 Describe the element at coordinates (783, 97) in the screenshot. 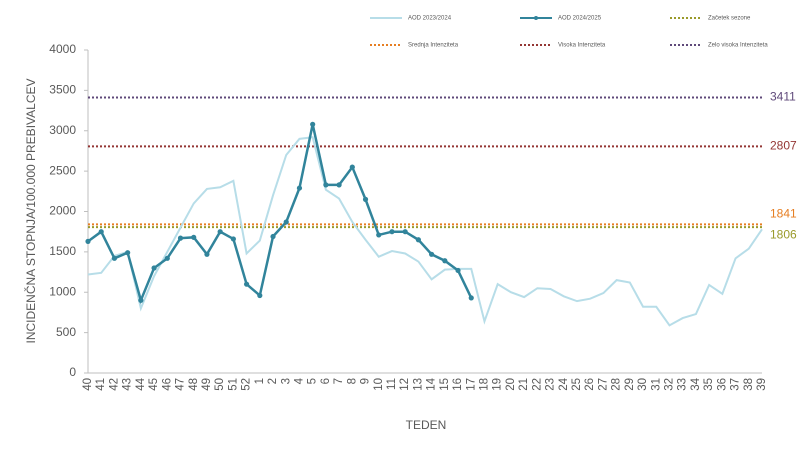

I see `threshold-label: 3411` at that location.